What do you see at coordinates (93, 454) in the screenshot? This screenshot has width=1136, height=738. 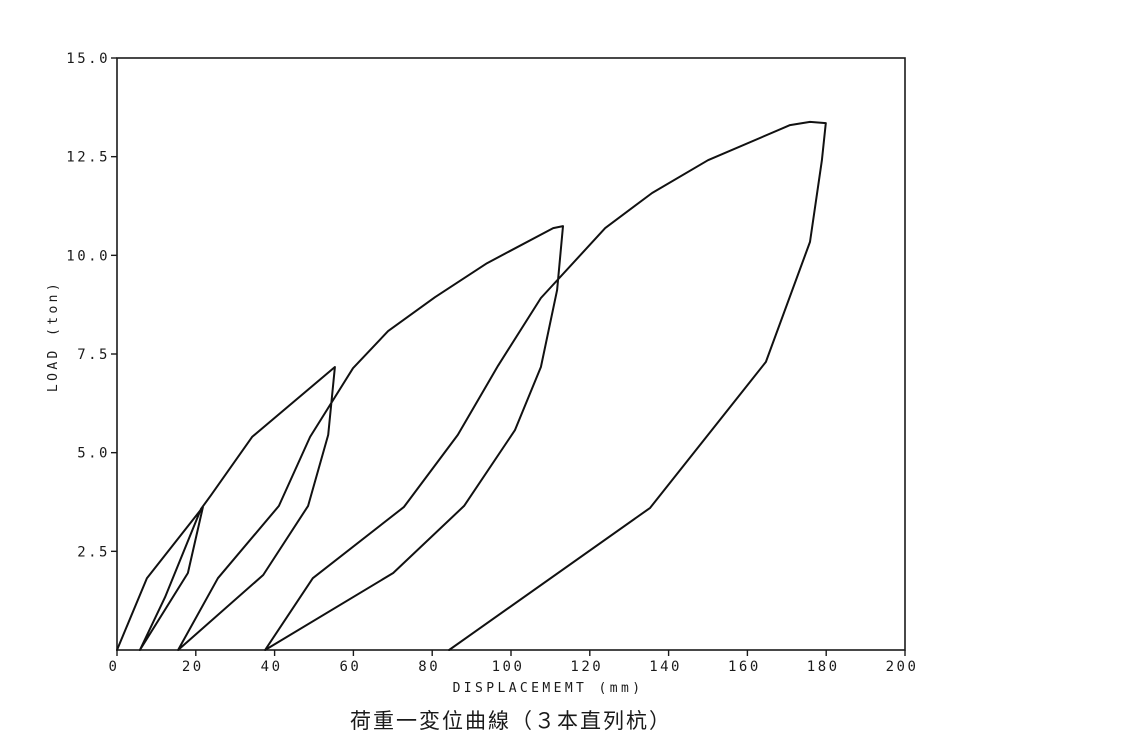 I see `y-tick-label: 5.0` at bounding box center [93, 454].